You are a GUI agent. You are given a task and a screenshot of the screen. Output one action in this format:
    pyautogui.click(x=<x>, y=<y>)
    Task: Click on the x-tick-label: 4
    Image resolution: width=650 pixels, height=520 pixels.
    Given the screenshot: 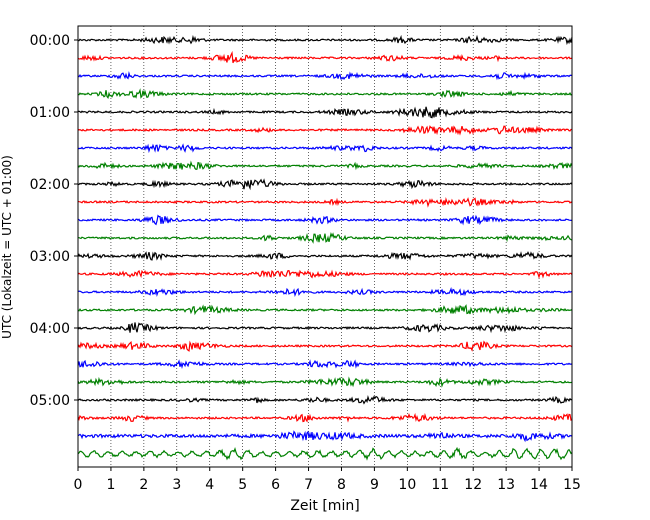 What is the action you would take?
    pyautogui.click(x=209, y=485)
    